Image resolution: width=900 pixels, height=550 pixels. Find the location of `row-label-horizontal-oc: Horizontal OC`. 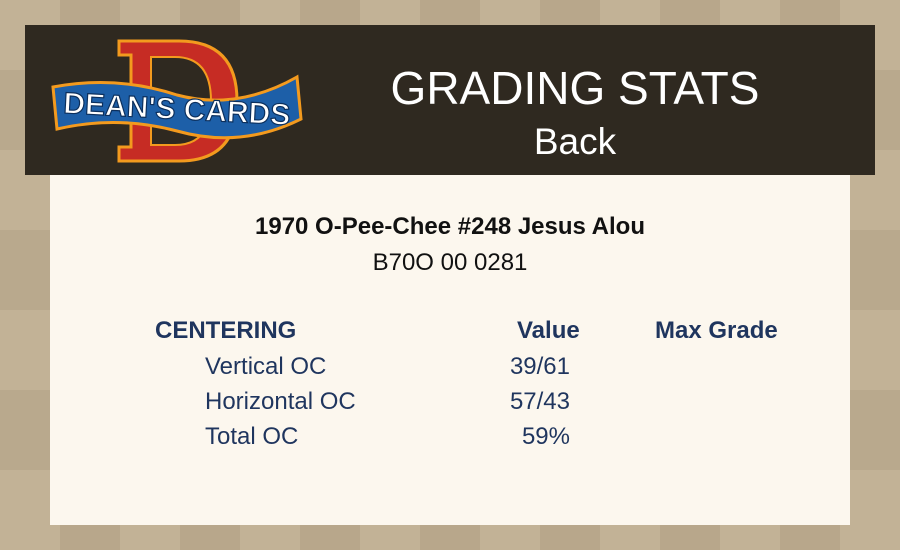

row-label-horizontal-oc: Horizontal OC is located at coordinates (280, 401).